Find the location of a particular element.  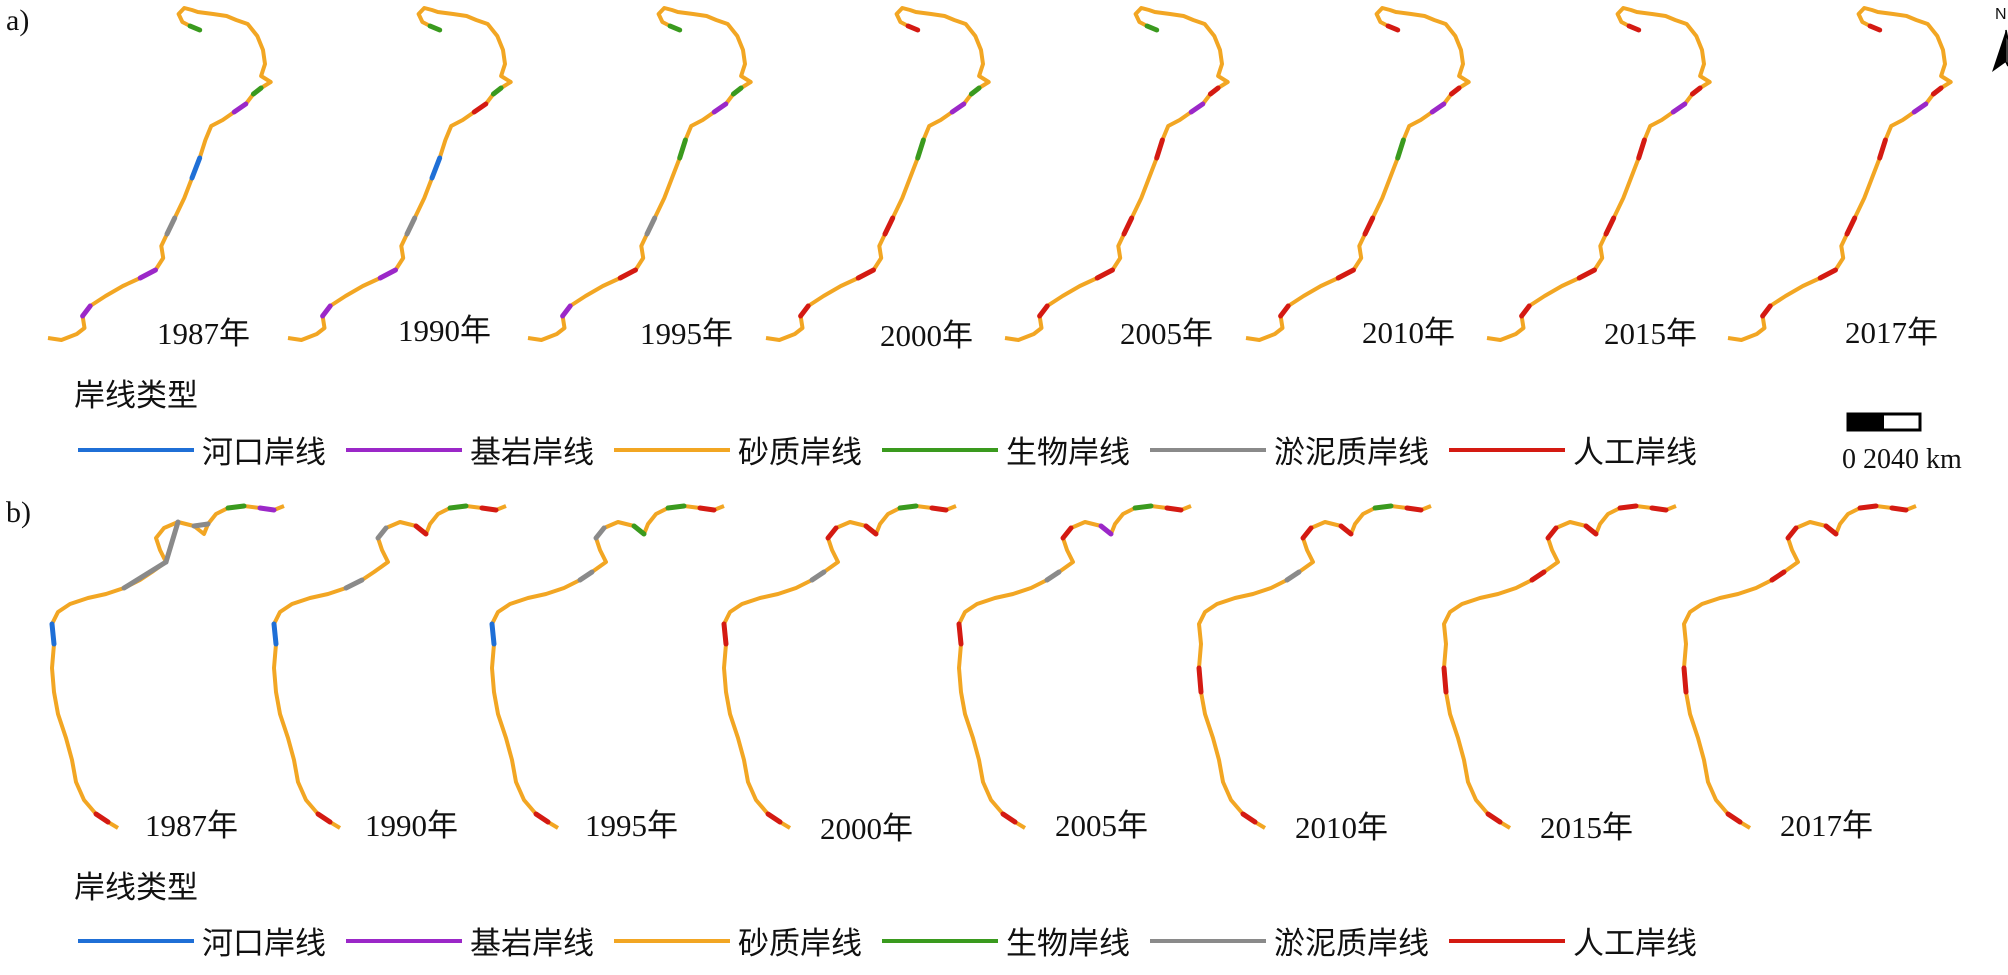

year-label-b-4: 2000年 is located at coordinates (866, 828).